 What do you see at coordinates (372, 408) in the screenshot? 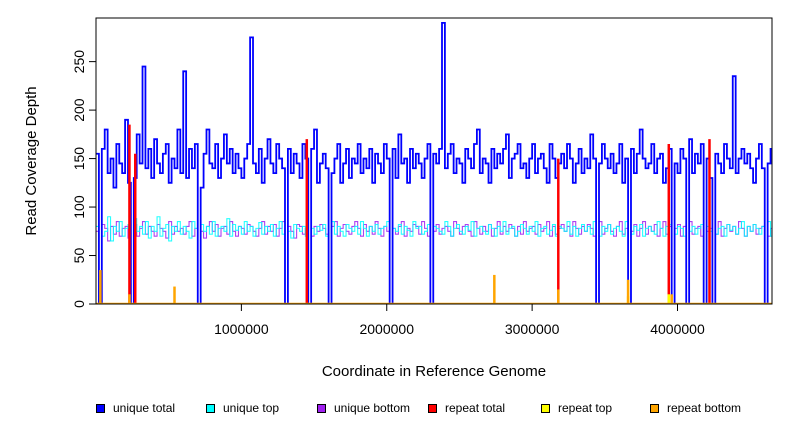
I see `legend-label-unique-bottom: unique bottom` at bounding box center [372, 408].